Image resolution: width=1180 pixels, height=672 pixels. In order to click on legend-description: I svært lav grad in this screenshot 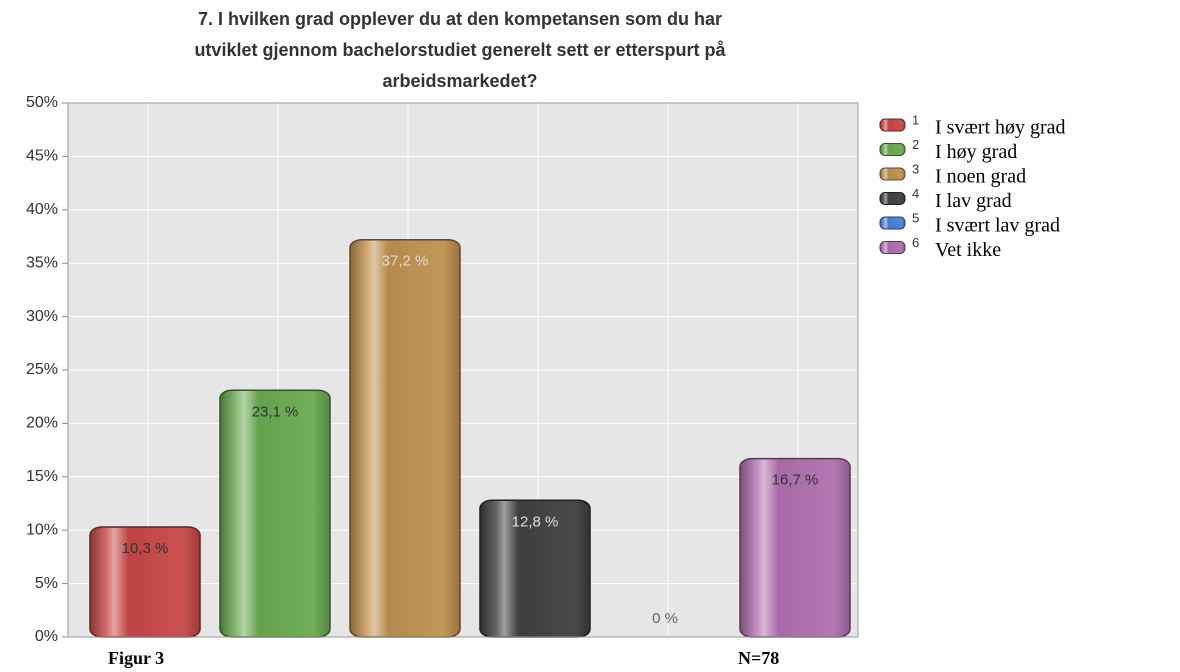, I will do `click(997, 226)`.